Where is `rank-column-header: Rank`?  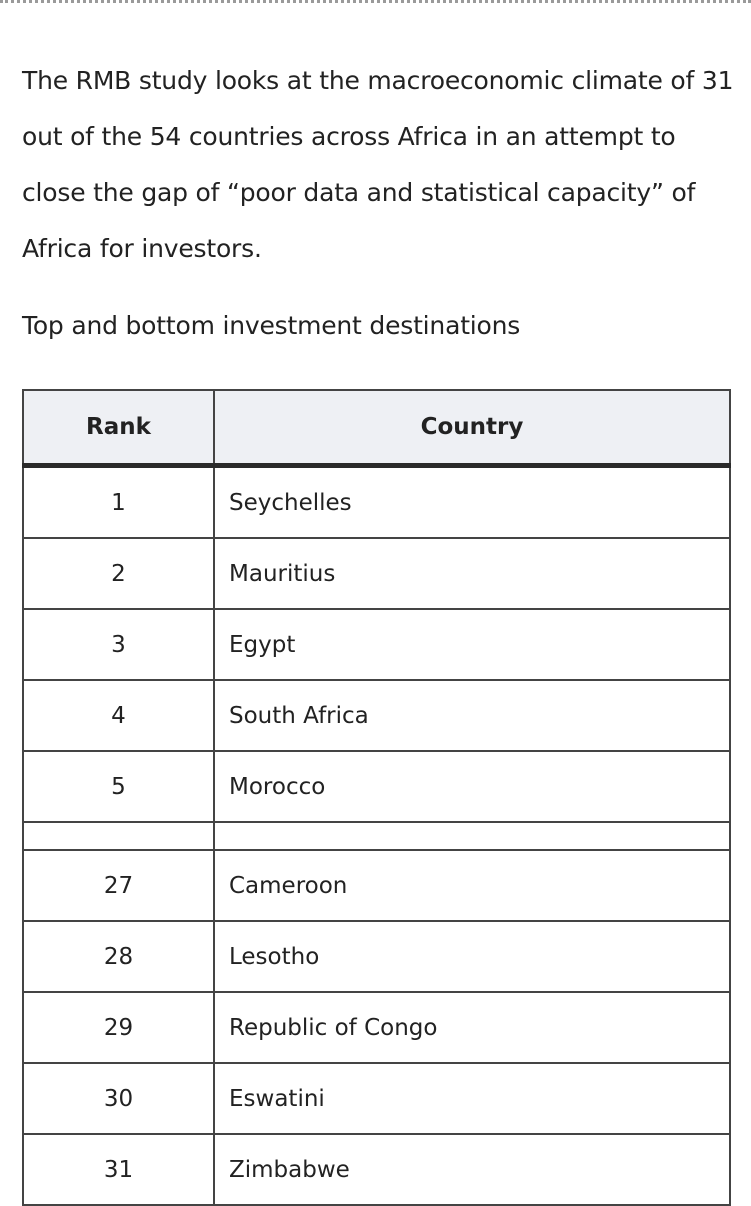 rank-column-header: Rank is located at coordinates (118, 428).